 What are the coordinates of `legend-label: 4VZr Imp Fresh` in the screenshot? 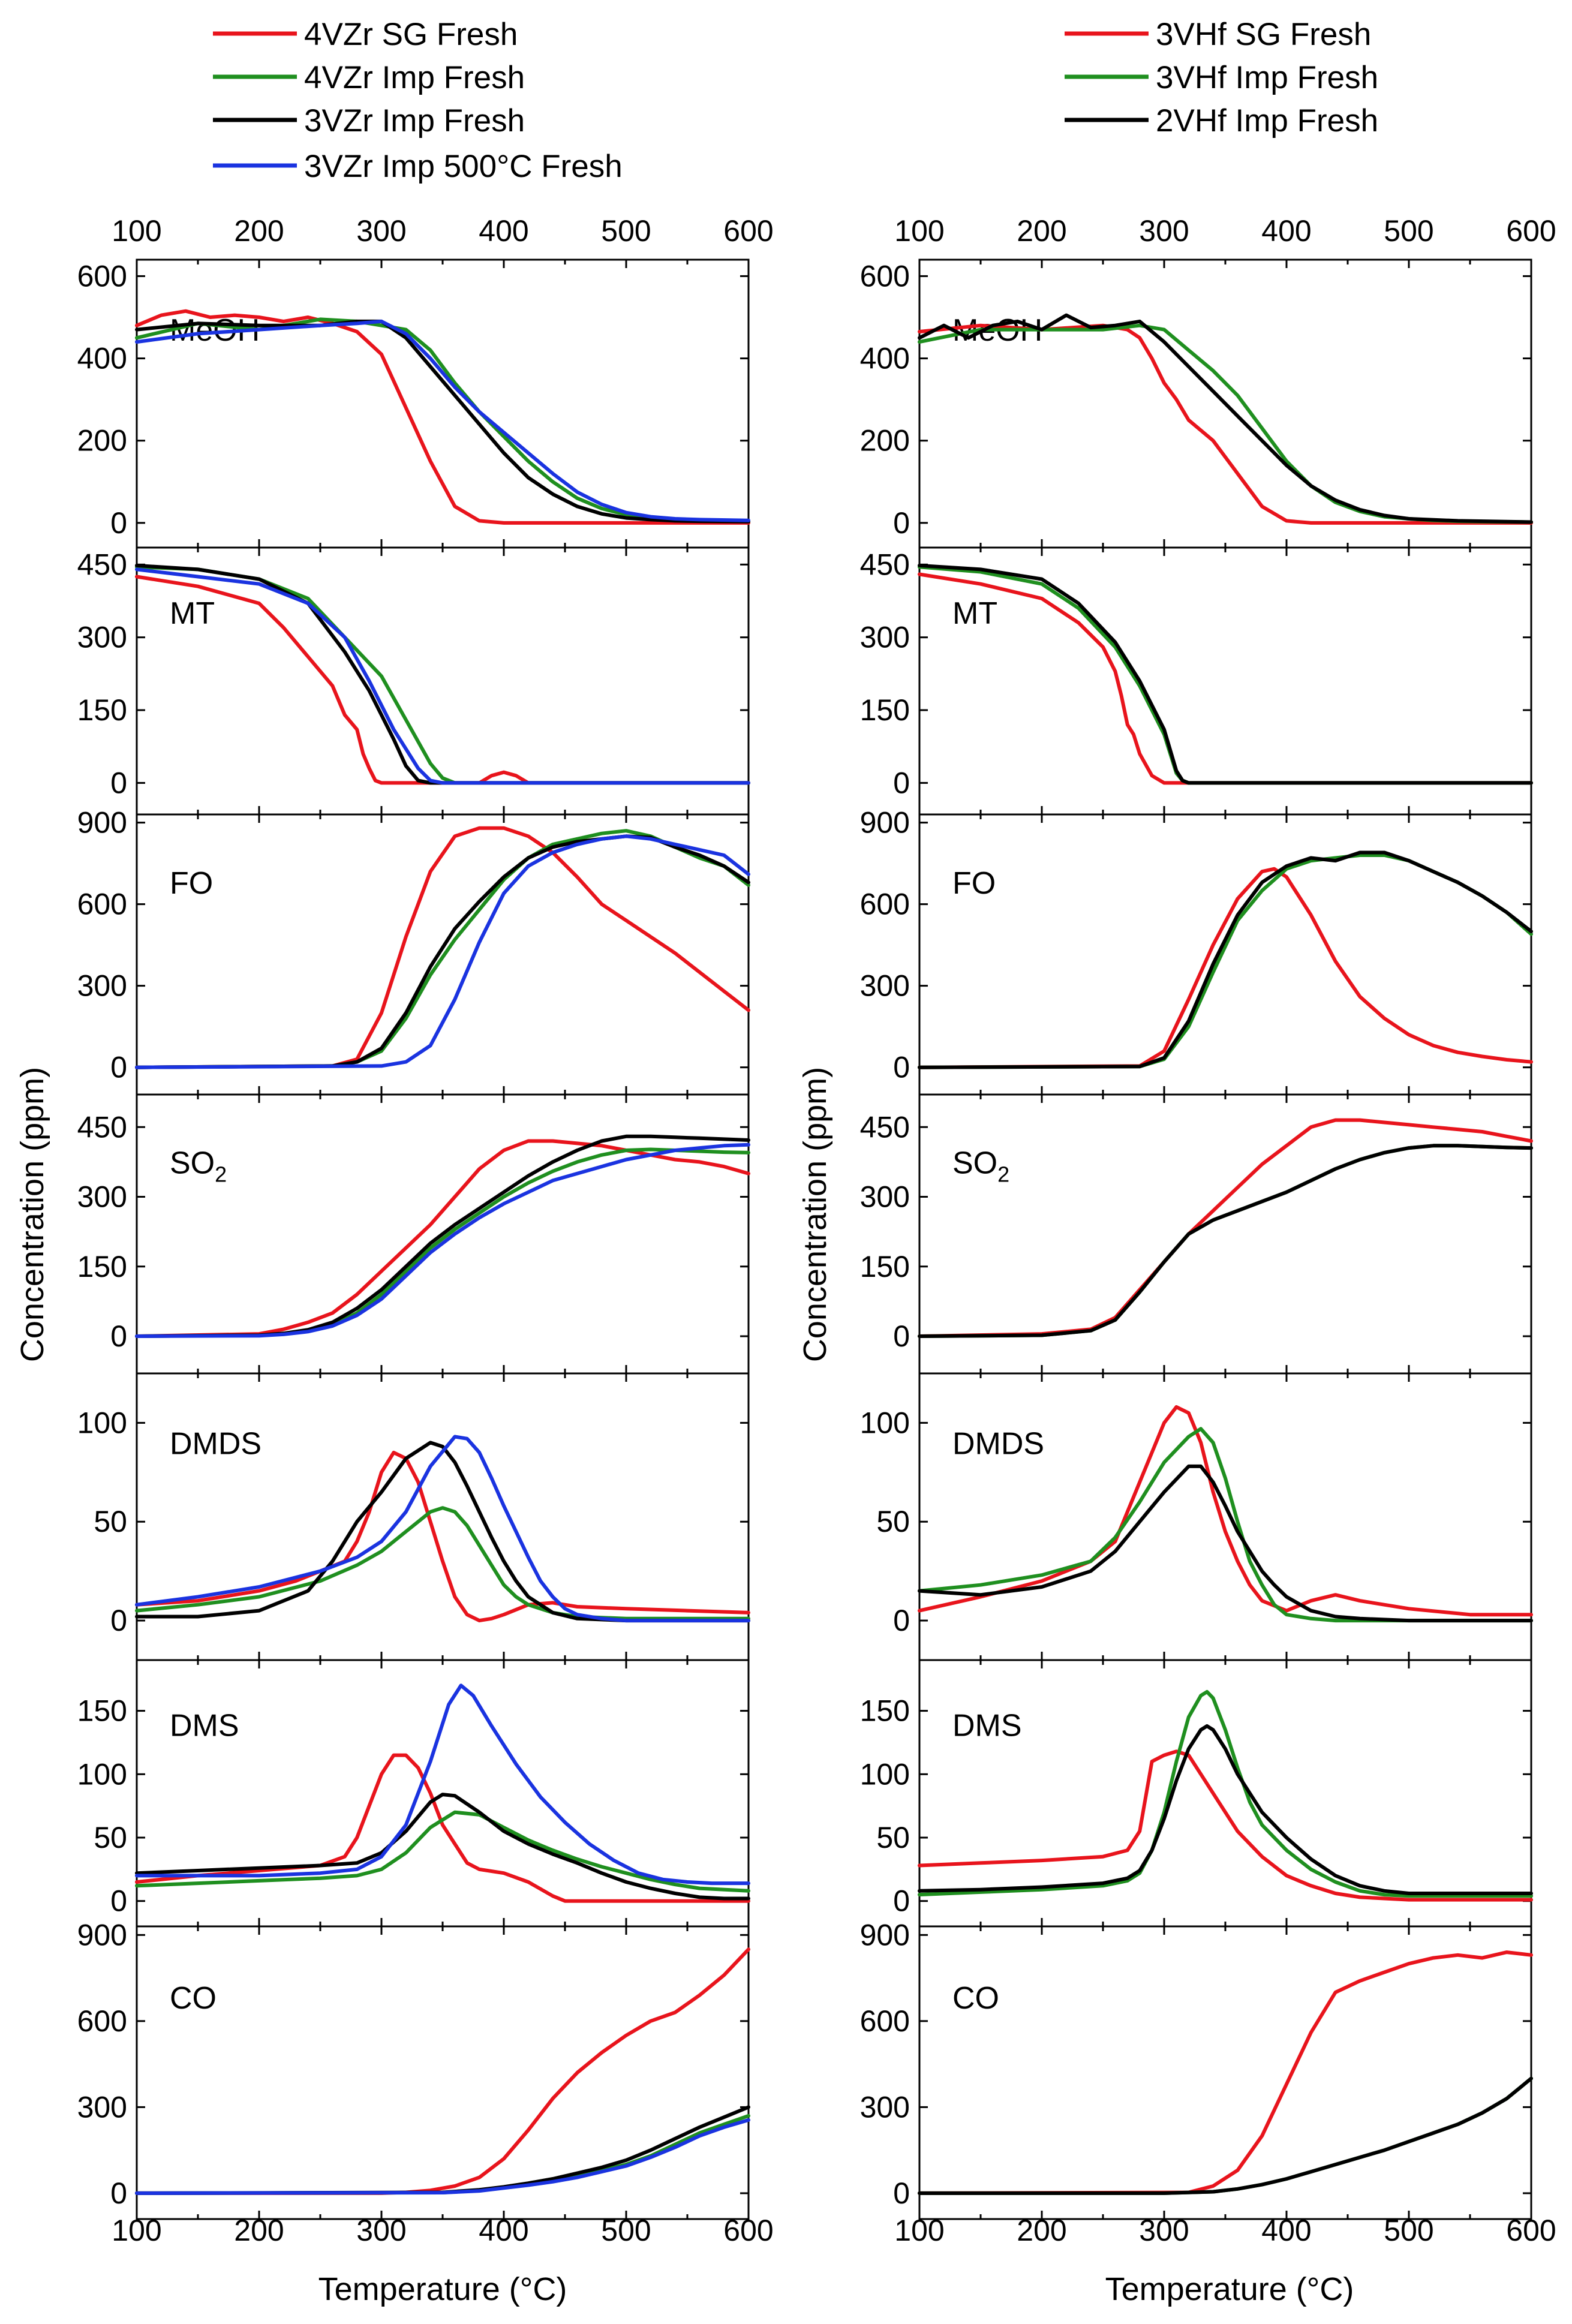 It's located at (414, 78).